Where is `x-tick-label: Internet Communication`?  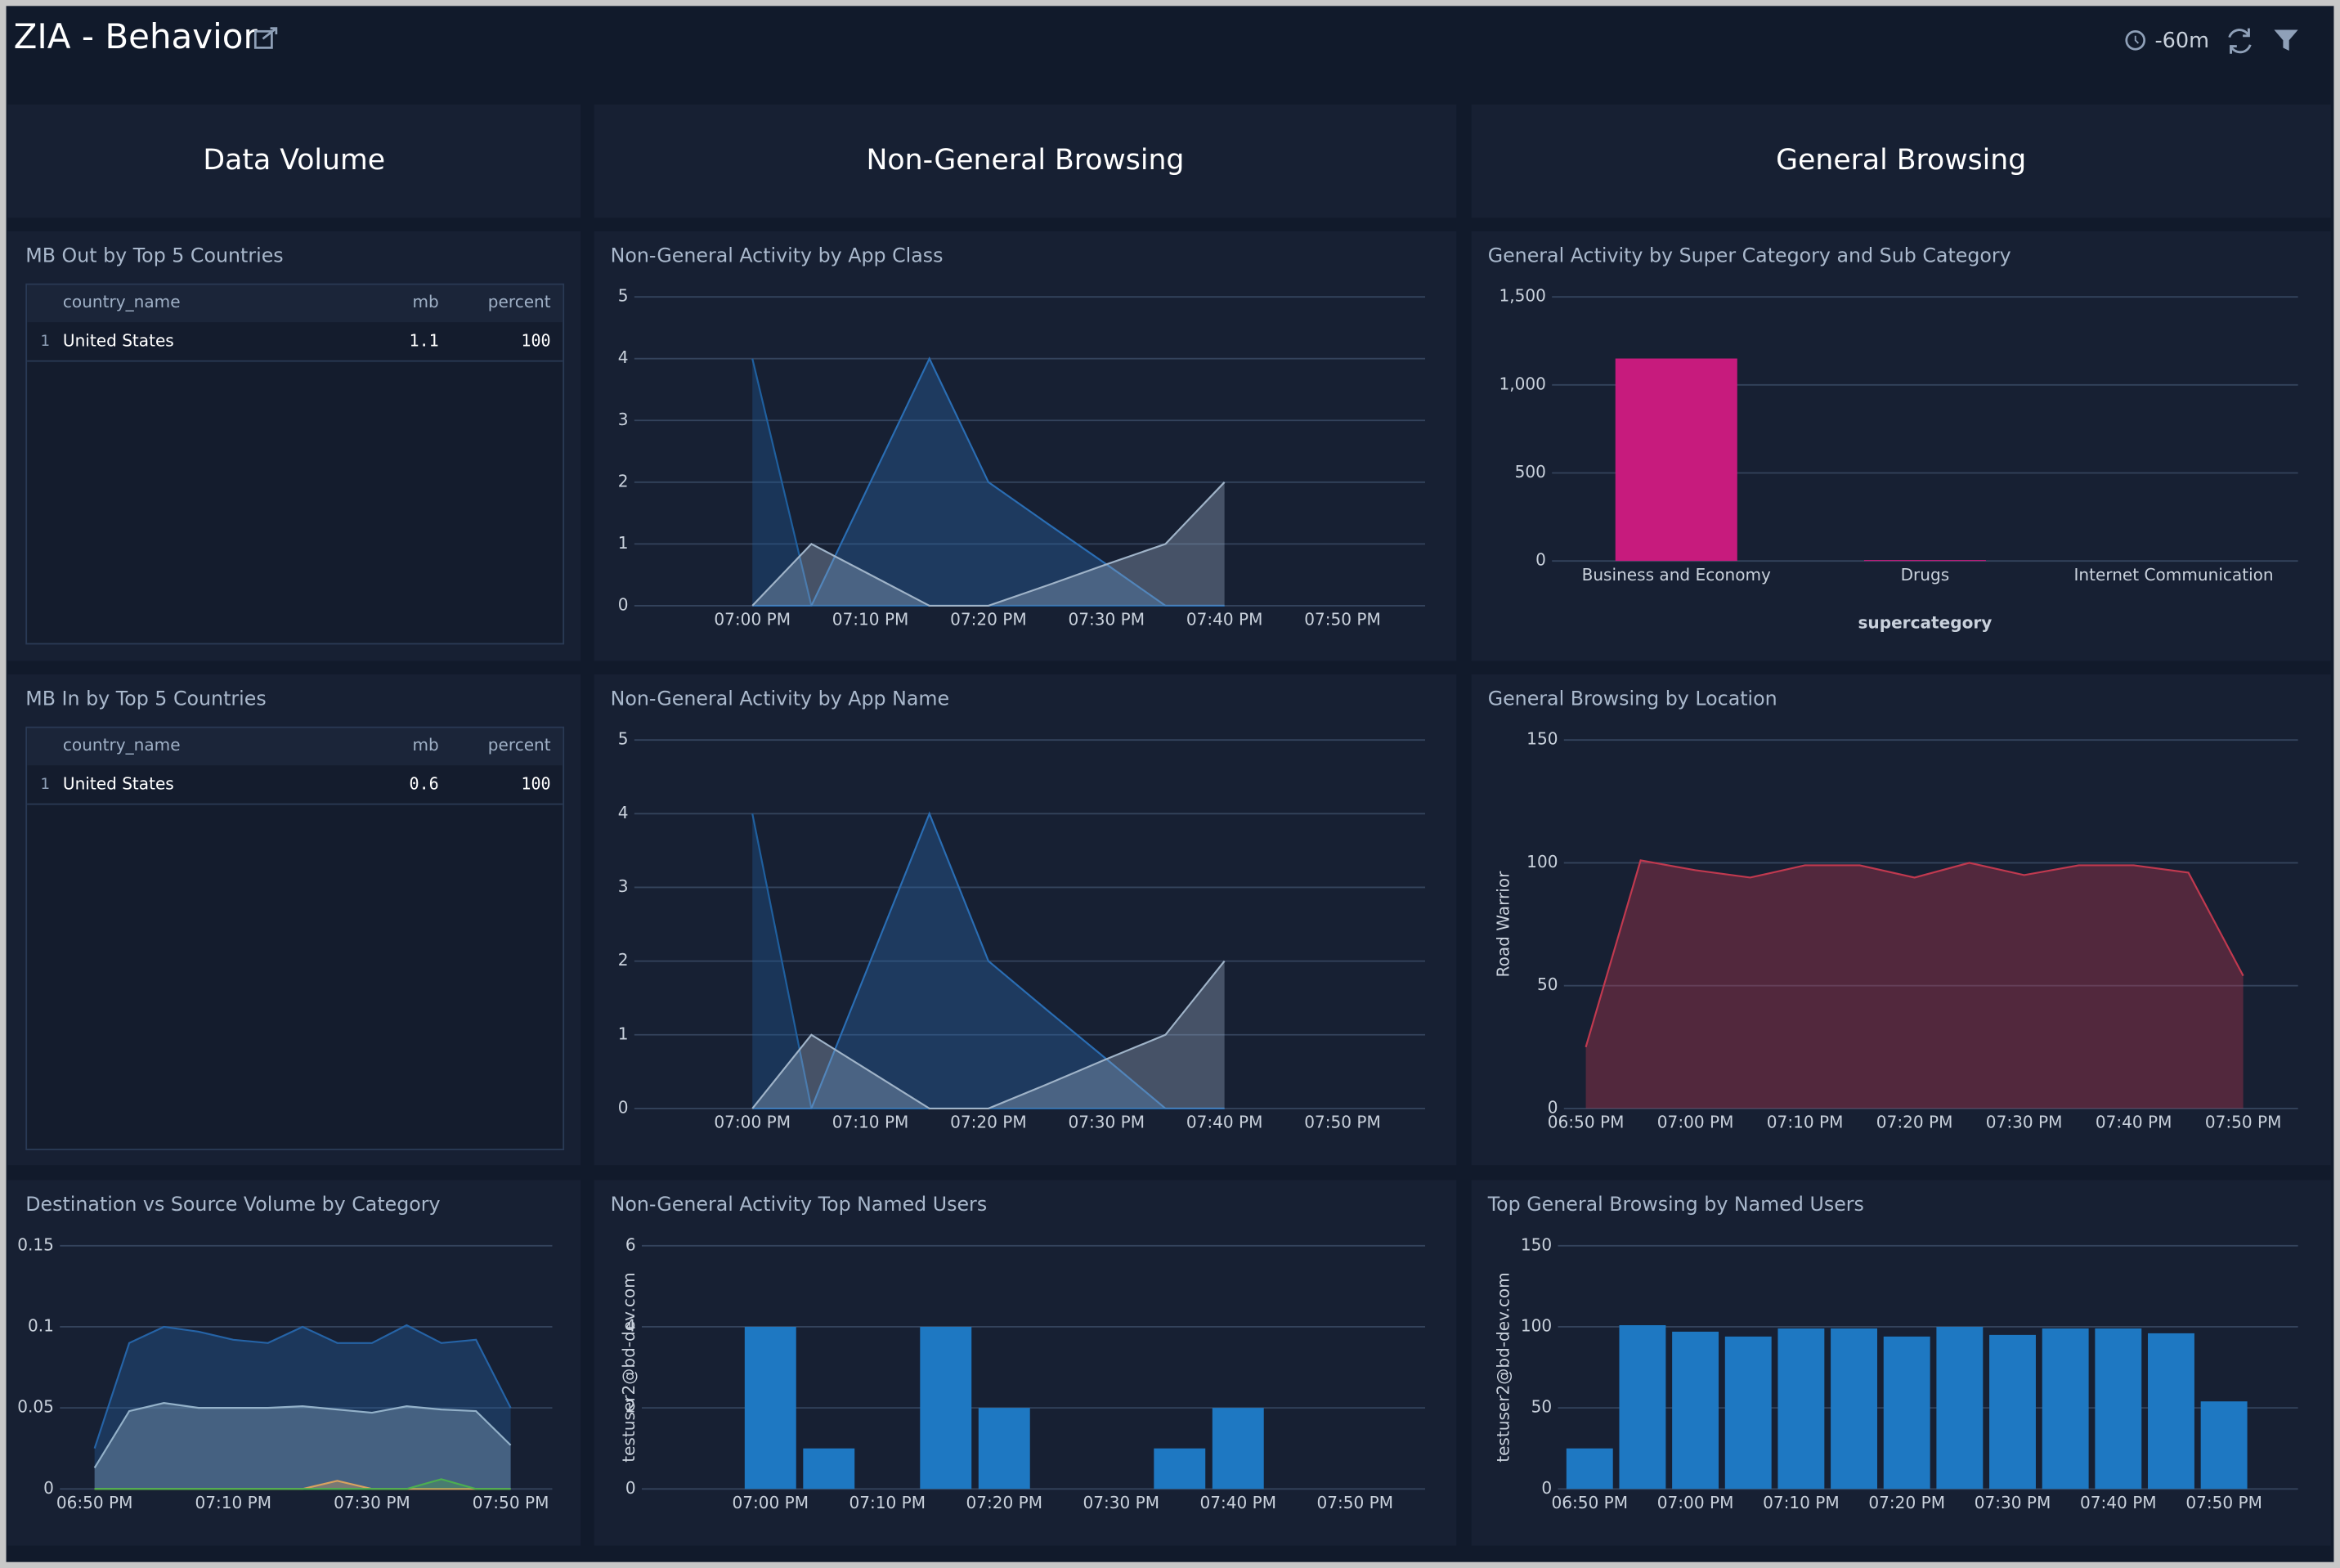
x-tick-label: Internet Communication is located at coordinates (2173, 575).